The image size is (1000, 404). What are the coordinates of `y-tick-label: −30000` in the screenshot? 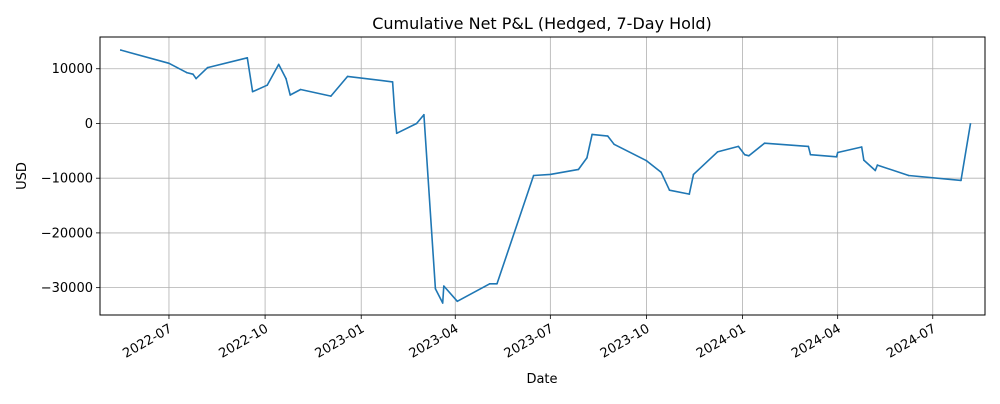 It's located at (67, 288).